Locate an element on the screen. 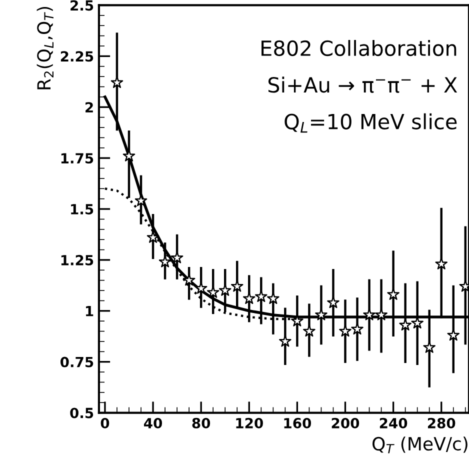 The width and height of the screenshot is (469, 475). y-tick-label: 2.5 is located at coordinates (82, 5).